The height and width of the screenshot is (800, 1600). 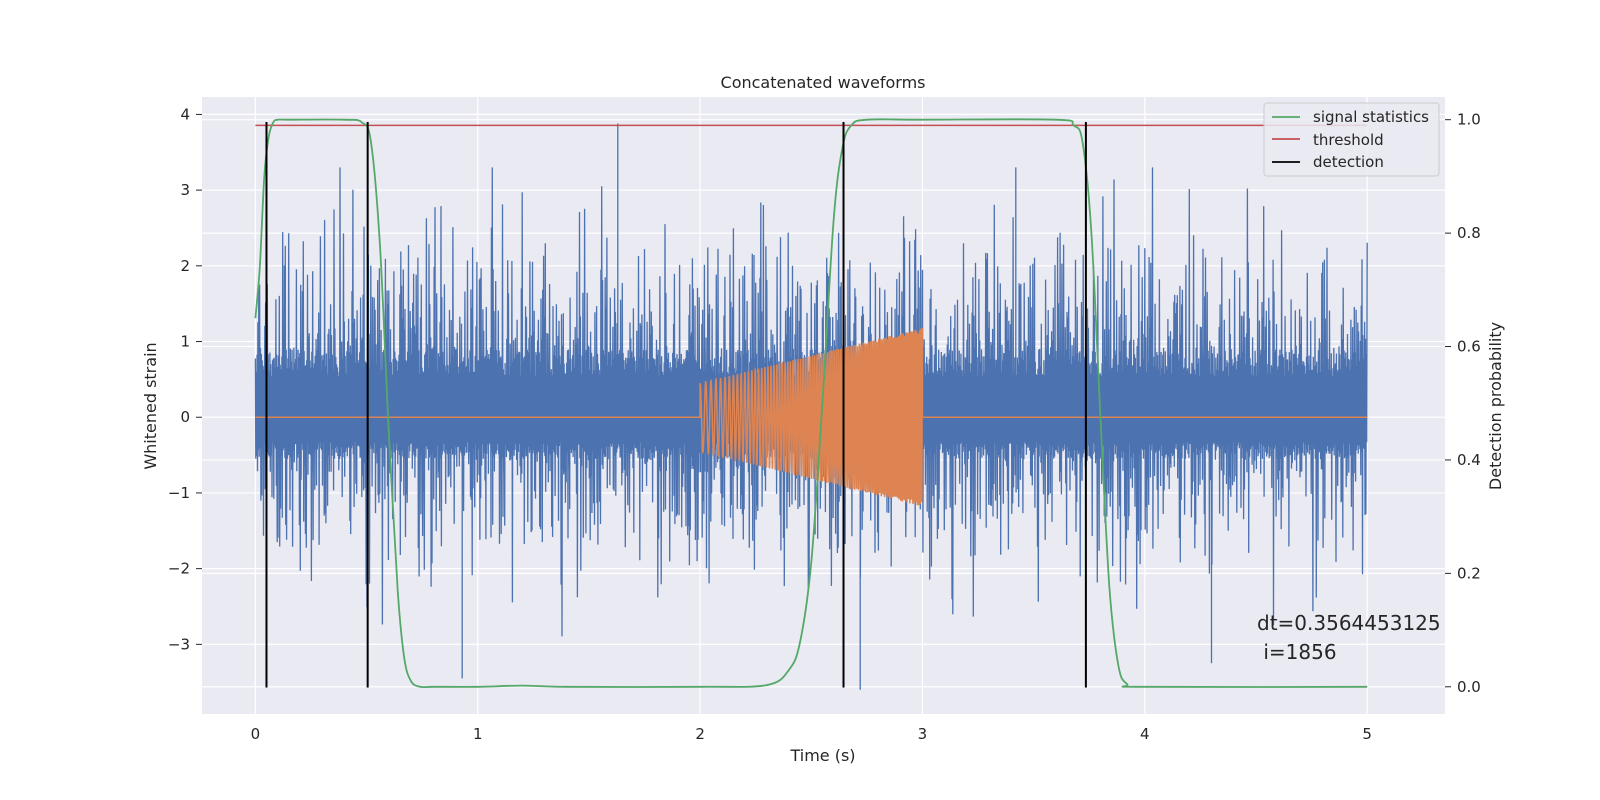 I want to click on y-tick-label: −1, so click(x=179, y=493).